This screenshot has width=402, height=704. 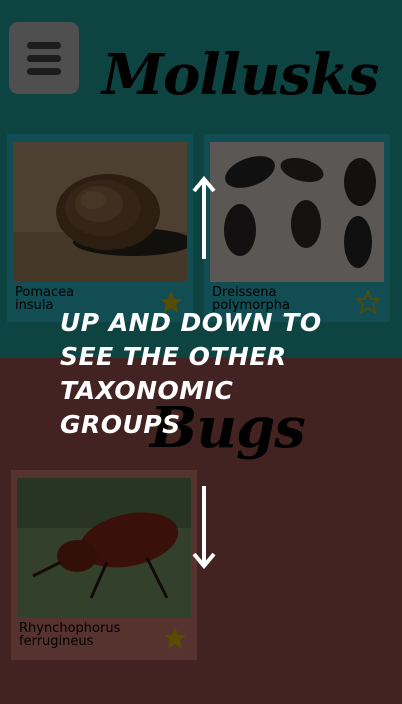 What do you see at coordinates (204, 528) in the screenshot?
I see `arrow-down-icon` at bounding box center [204, 528].